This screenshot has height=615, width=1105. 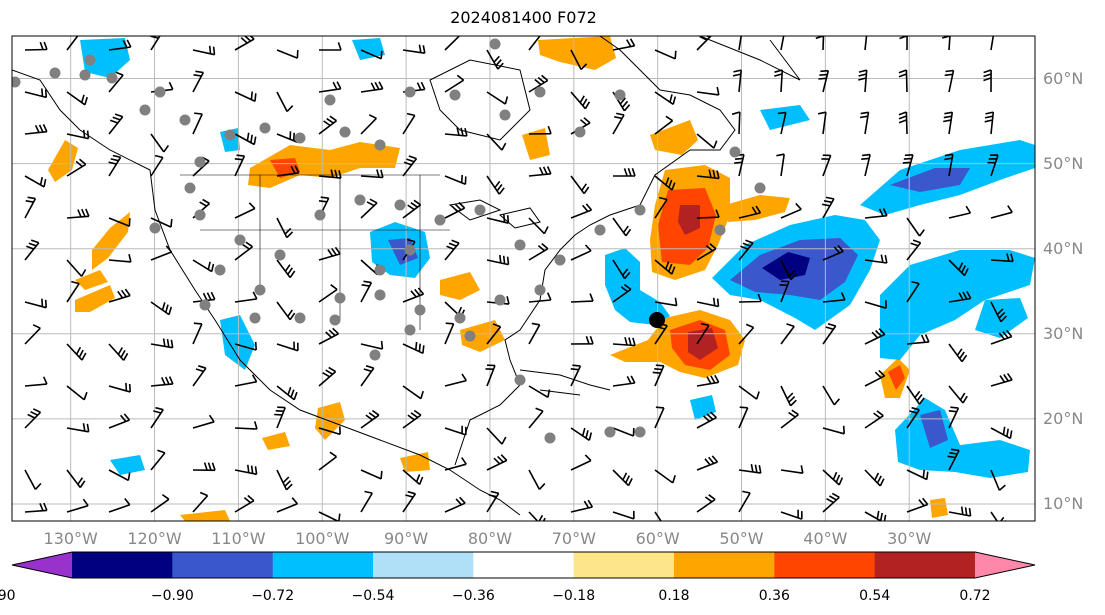 I want to click on colorbar-segment, so click(x=524, y=565).